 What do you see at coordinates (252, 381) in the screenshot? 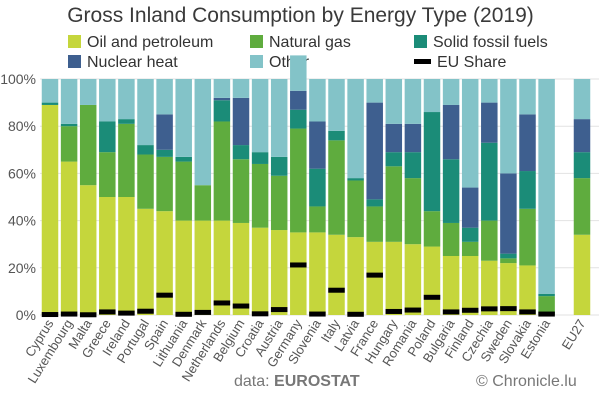
I see `source-prefix: data:` at bounding box center [252, 381].